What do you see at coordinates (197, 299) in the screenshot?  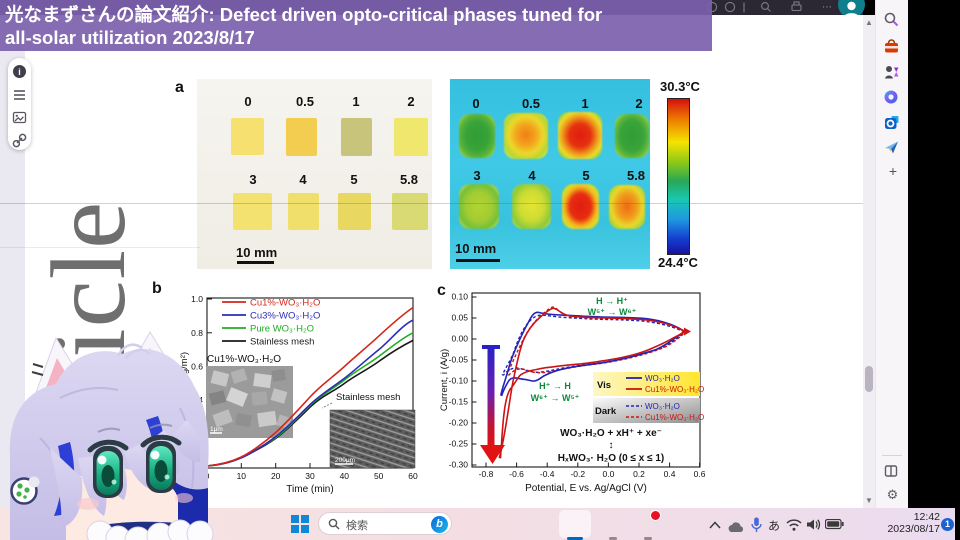 I see `svg-text: 1.0` at bounding box center [197, 299].